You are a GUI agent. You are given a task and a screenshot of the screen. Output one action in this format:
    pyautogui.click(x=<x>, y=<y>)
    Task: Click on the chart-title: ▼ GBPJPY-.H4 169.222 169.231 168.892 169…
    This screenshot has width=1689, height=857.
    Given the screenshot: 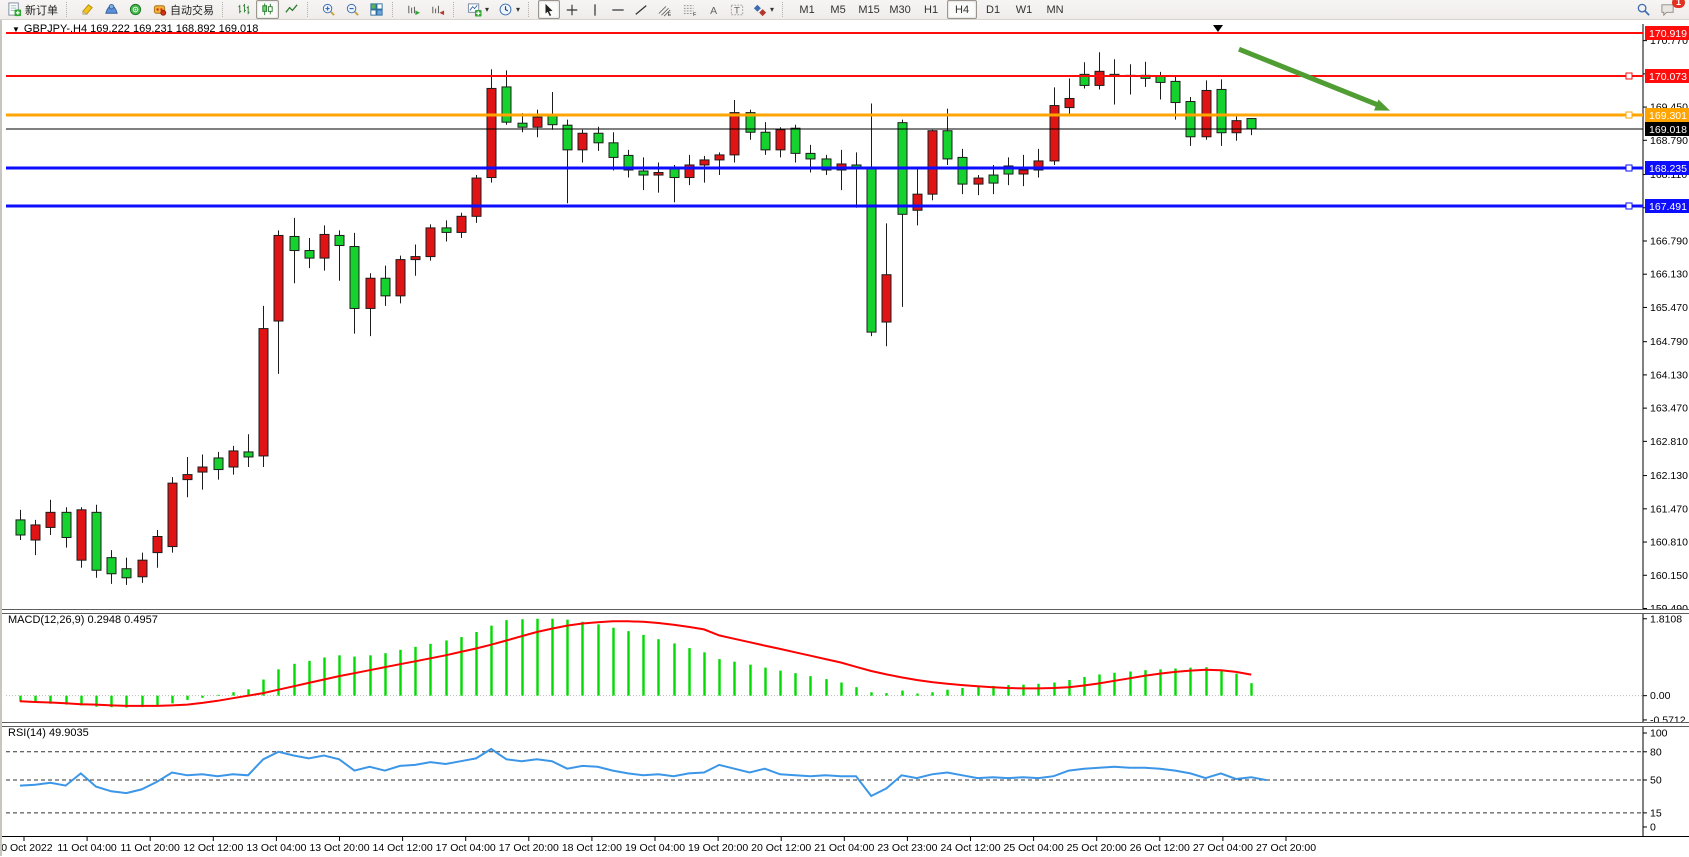 What is the action you would take?
    pyautogui.click(x=135, y=29)
    